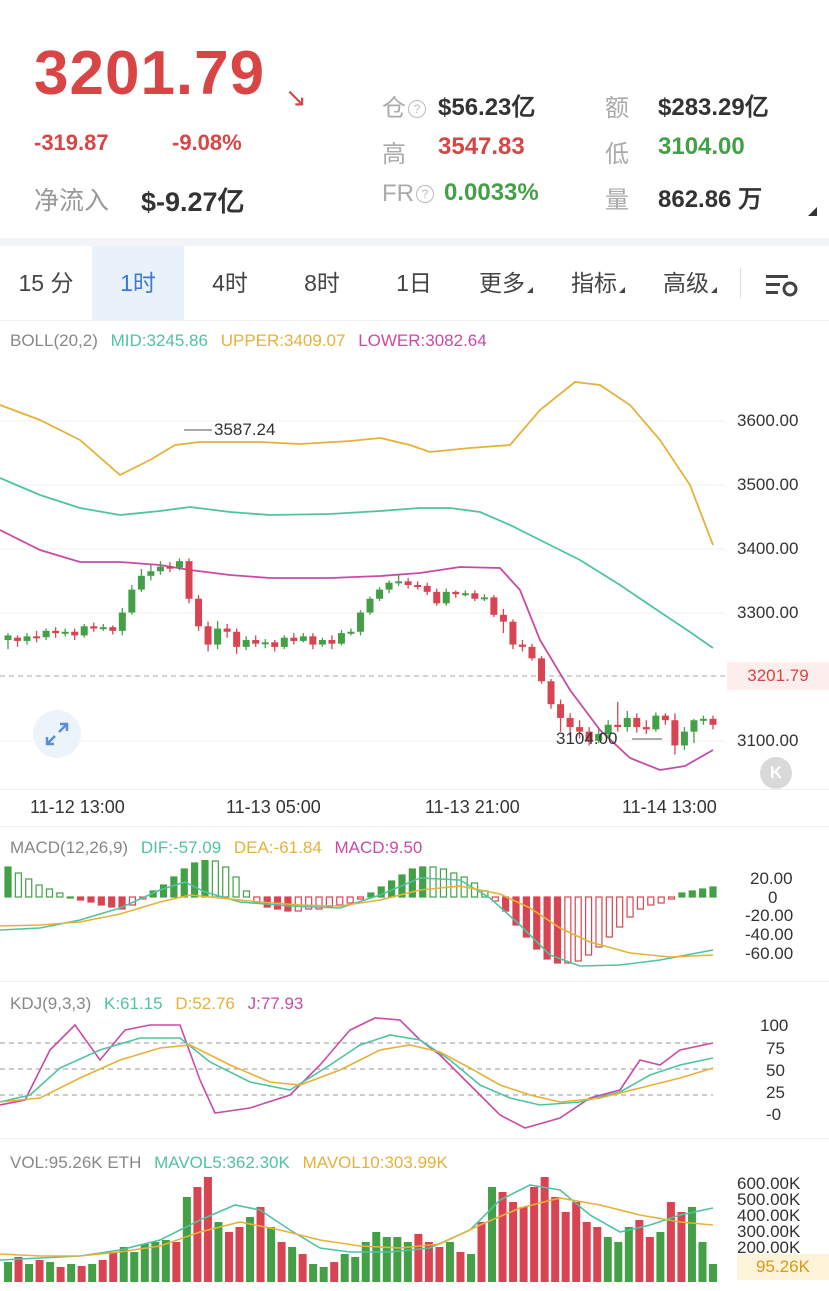 This screenshot has width=829, height=1291. Describe the element at coordinates (773, 897) in the screenshot. I see `macd-axis-label: 0` at that location.